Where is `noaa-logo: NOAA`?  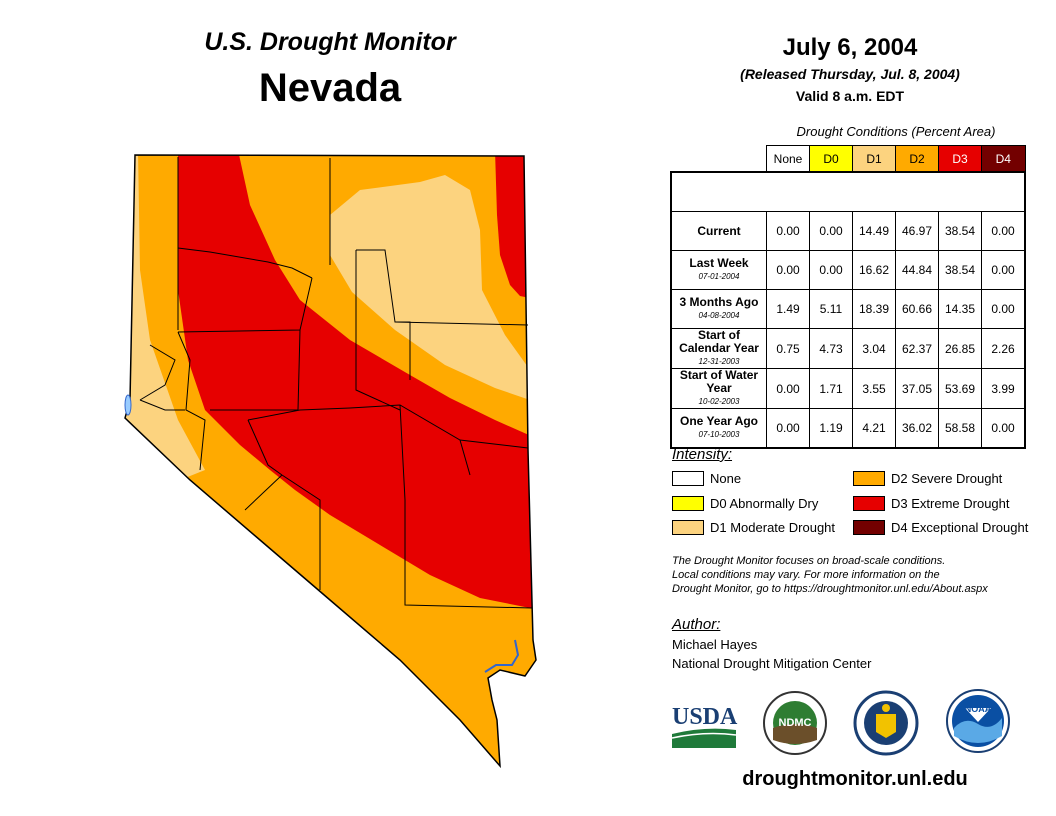 noaa-logo: NOAA is located at coordinates (978, 721).